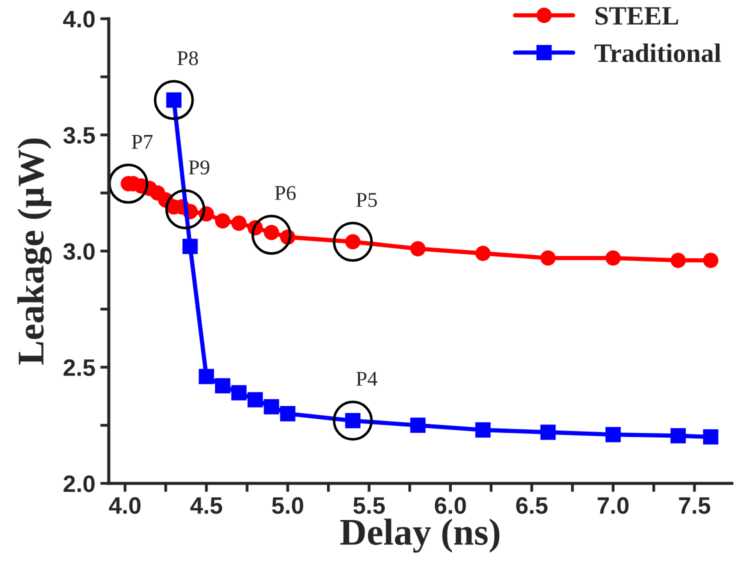  Describe the element at coordinates (420, 535) in the screenshot. I see `x-axis-title: Delay (ns)` at that location.